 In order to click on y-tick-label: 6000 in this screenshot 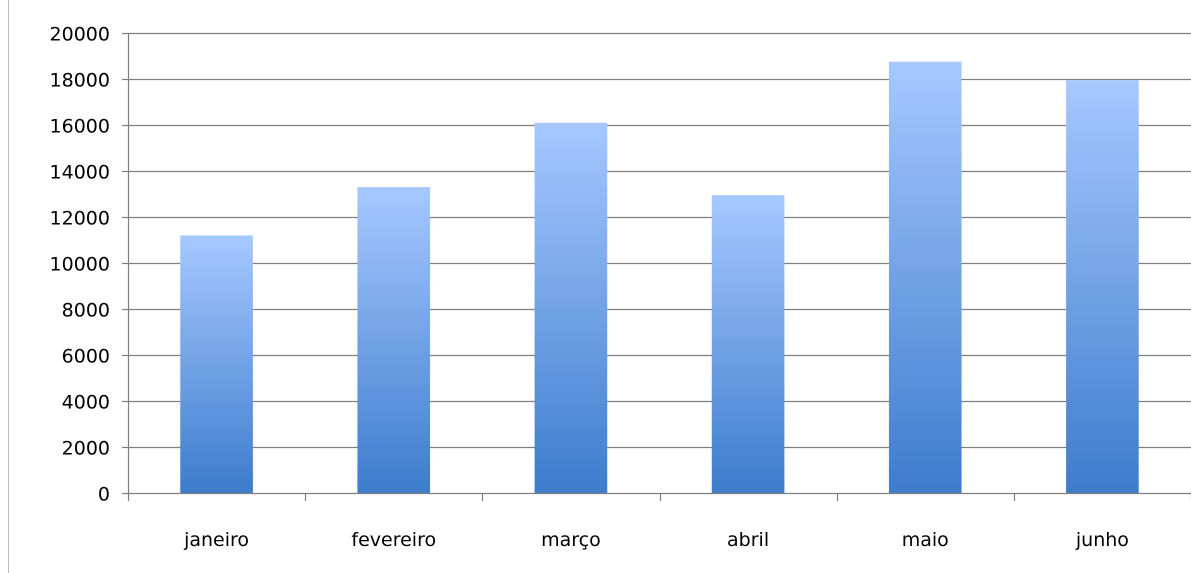, I will do `click(86, 357)`.